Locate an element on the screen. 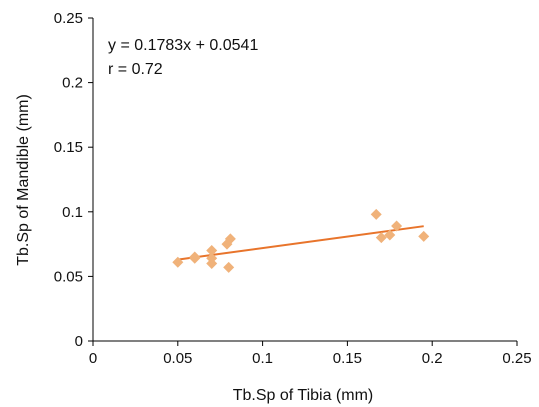  x-tick-label: 0.2 is located at coordinates (432, 358).